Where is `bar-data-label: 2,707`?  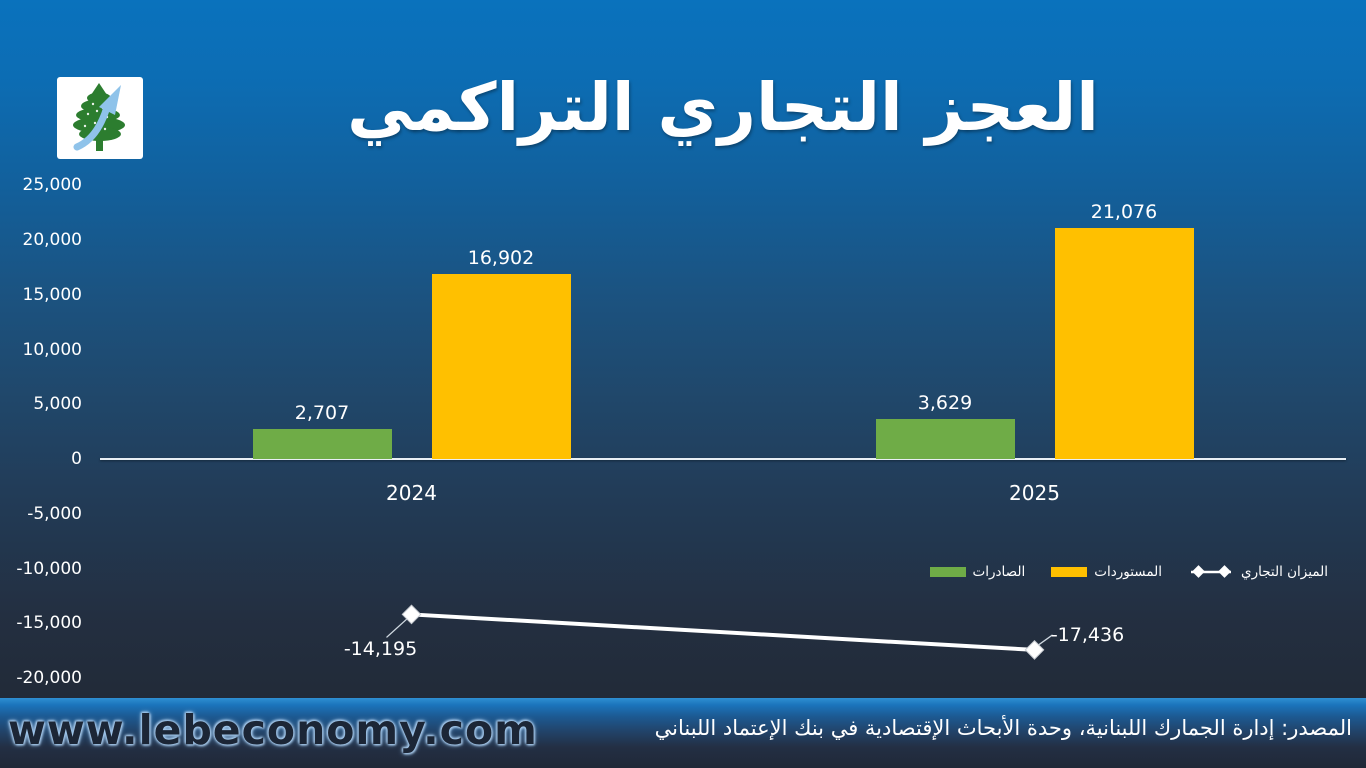
bar-data-label: 2,707 is located at coordinates (322, 413).